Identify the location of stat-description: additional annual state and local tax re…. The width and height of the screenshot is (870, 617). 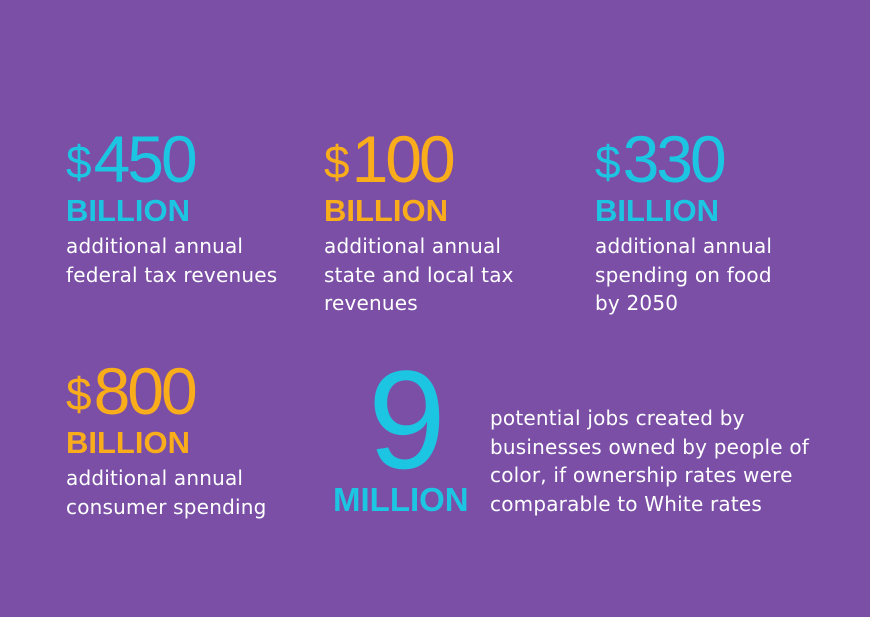
(419, 274).